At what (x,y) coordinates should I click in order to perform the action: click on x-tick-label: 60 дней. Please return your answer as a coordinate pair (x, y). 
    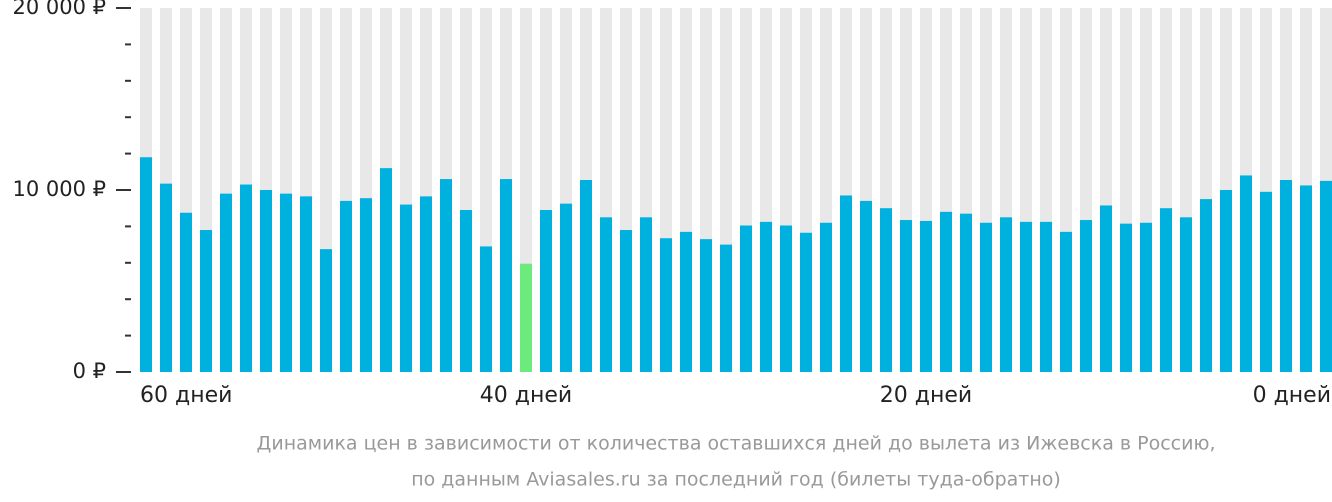
    Looking at the image, I should click on (186, 395).